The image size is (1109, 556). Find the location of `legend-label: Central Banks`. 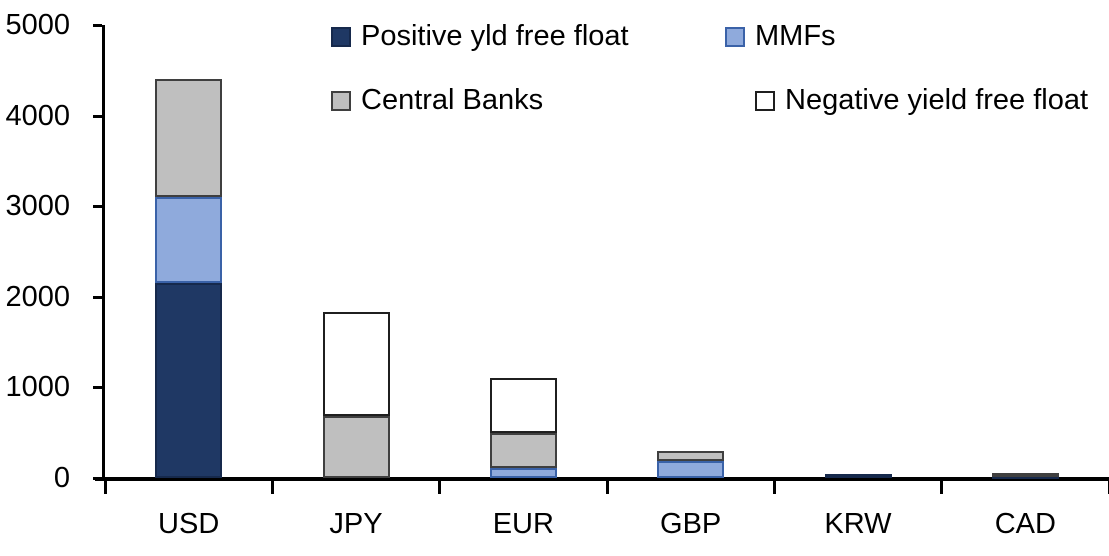

legend-label: Central Banks is located at coordinates (452, 100).